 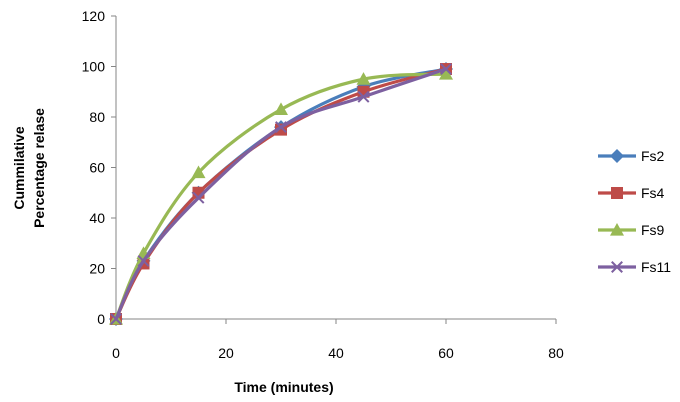 What do you see at coordinates (97, 218) in the screenshot?
I see `y-tick-label: 40` at bounding box center [97, 218].